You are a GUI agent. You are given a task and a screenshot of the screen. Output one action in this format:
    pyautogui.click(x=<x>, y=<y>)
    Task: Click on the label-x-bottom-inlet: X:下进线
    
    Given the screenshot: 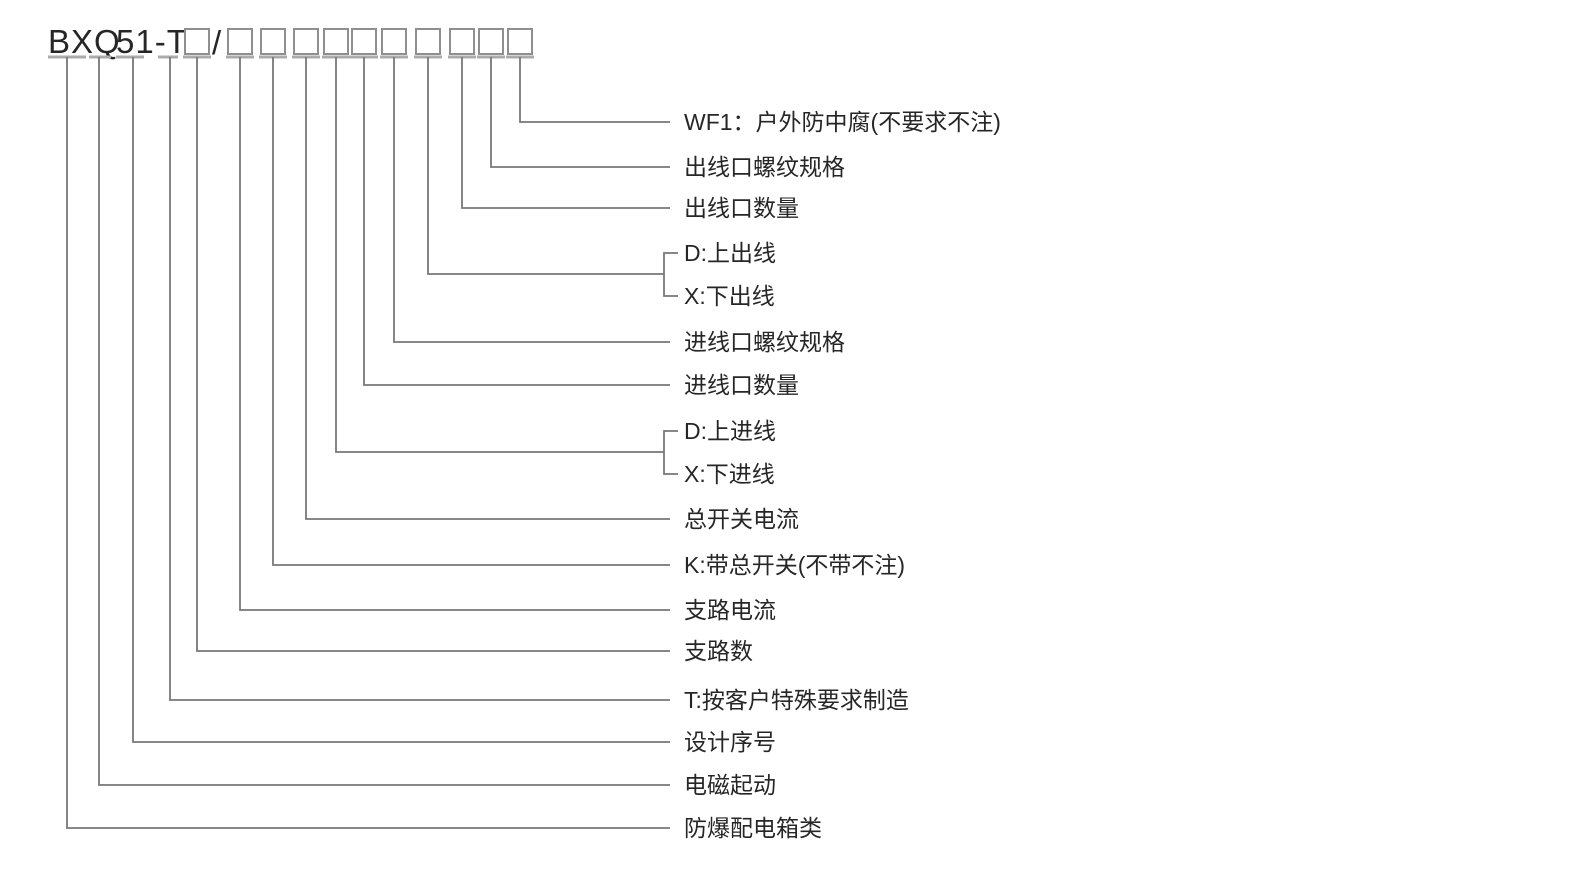 What is the action you would take?
    pyautogui.click(x=729, y=474)
    